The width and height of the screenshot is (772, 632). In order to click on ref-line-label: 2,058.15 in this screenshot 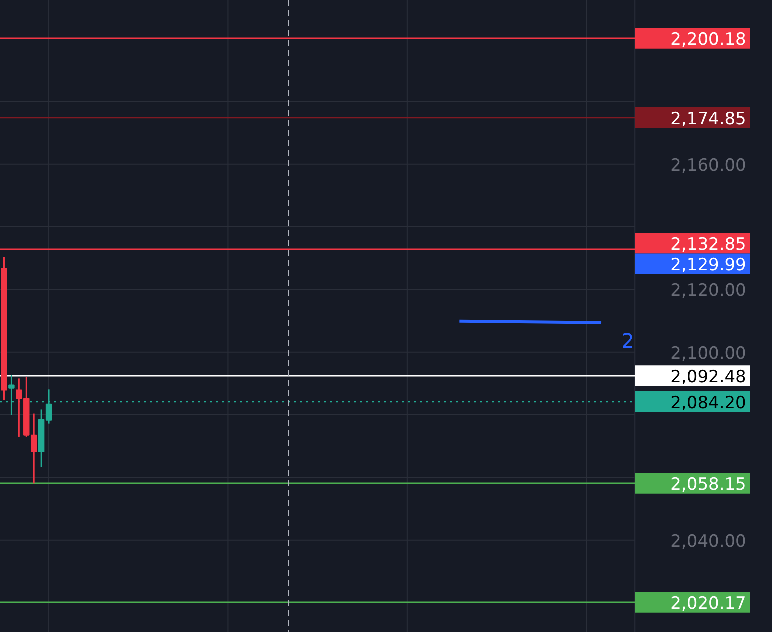, I will do `click(708, 485)`.